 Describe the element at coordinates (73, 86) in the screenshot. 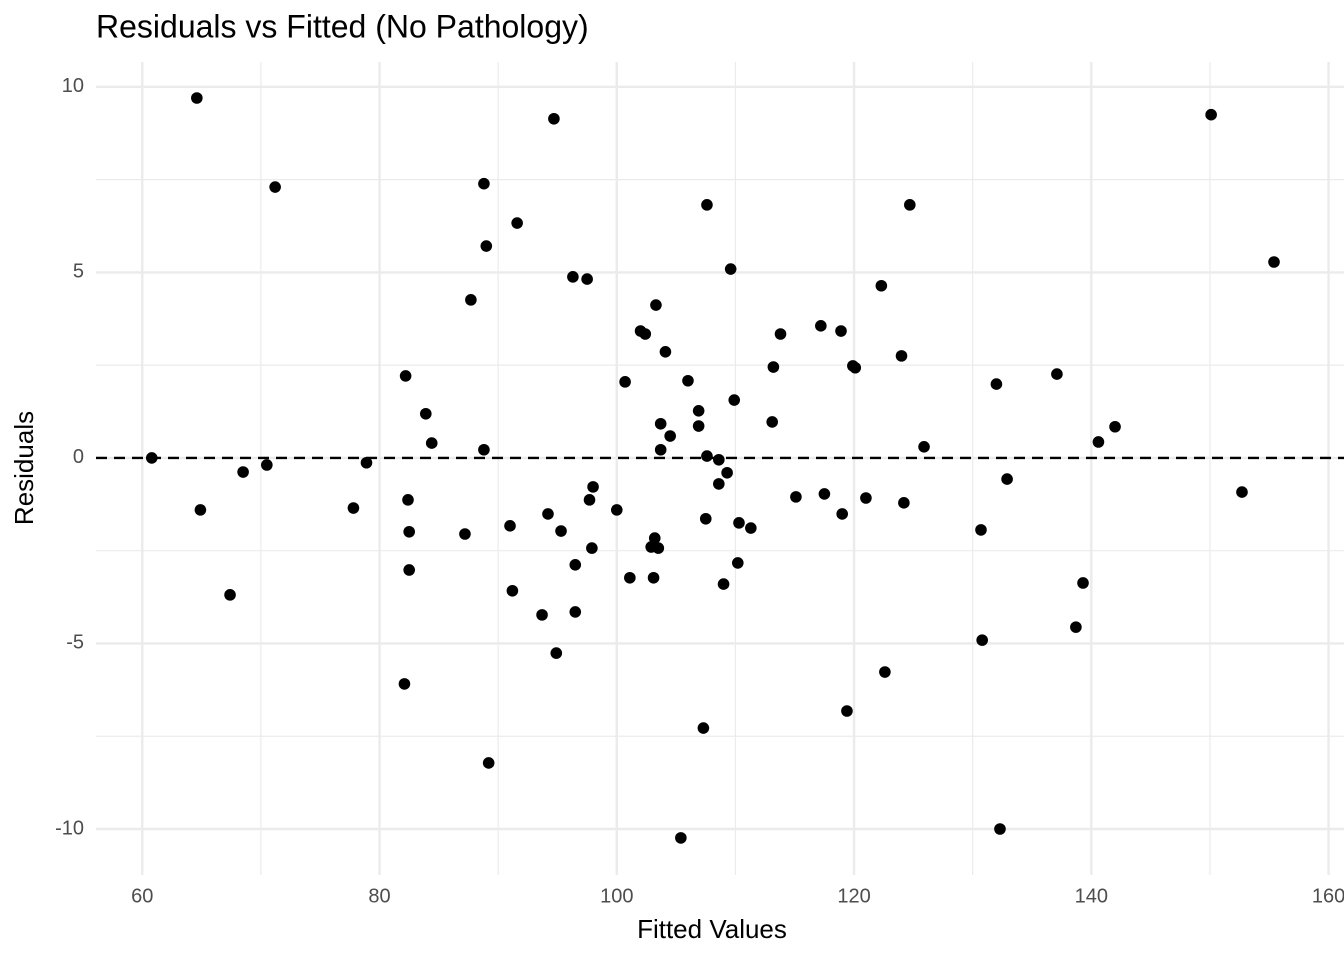

I see `y-tick-label: 10` at that location.